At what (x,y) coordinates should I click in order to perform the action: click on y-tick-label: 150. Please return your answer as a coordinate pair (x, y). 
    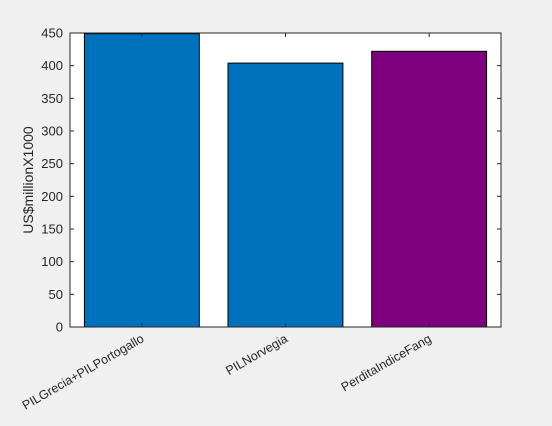
    Looking at the image, I should click on (52, 229).